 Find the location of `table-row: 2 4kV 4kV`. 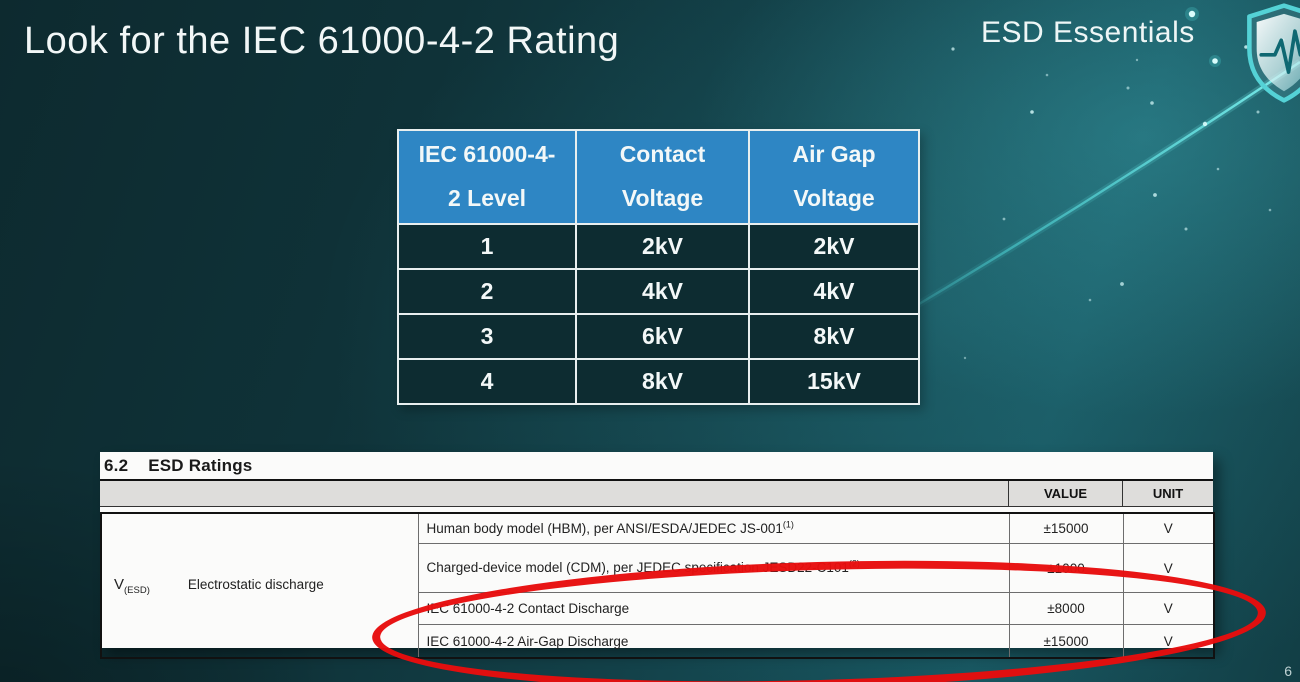

table-row: 2 4kV 4kV is located at coordinates (658, 291).